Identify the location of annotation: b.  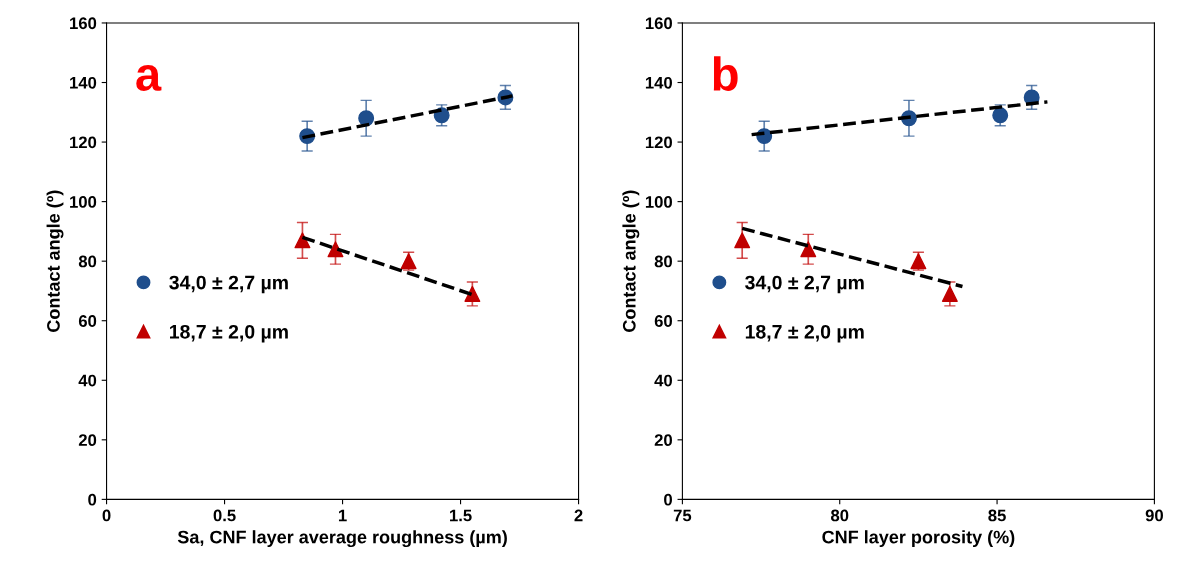
(725, 73).